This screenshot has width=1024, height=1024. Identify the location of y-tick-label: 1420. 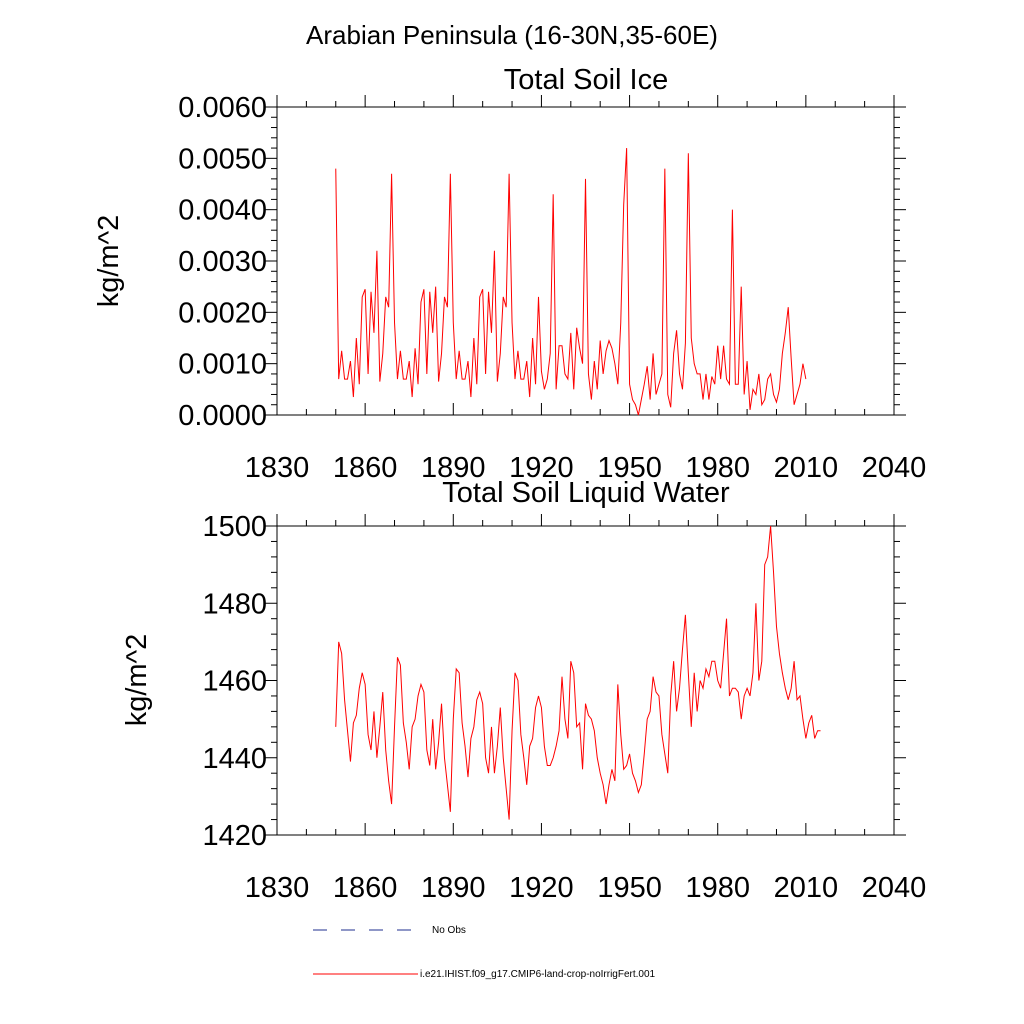
(234, 836).